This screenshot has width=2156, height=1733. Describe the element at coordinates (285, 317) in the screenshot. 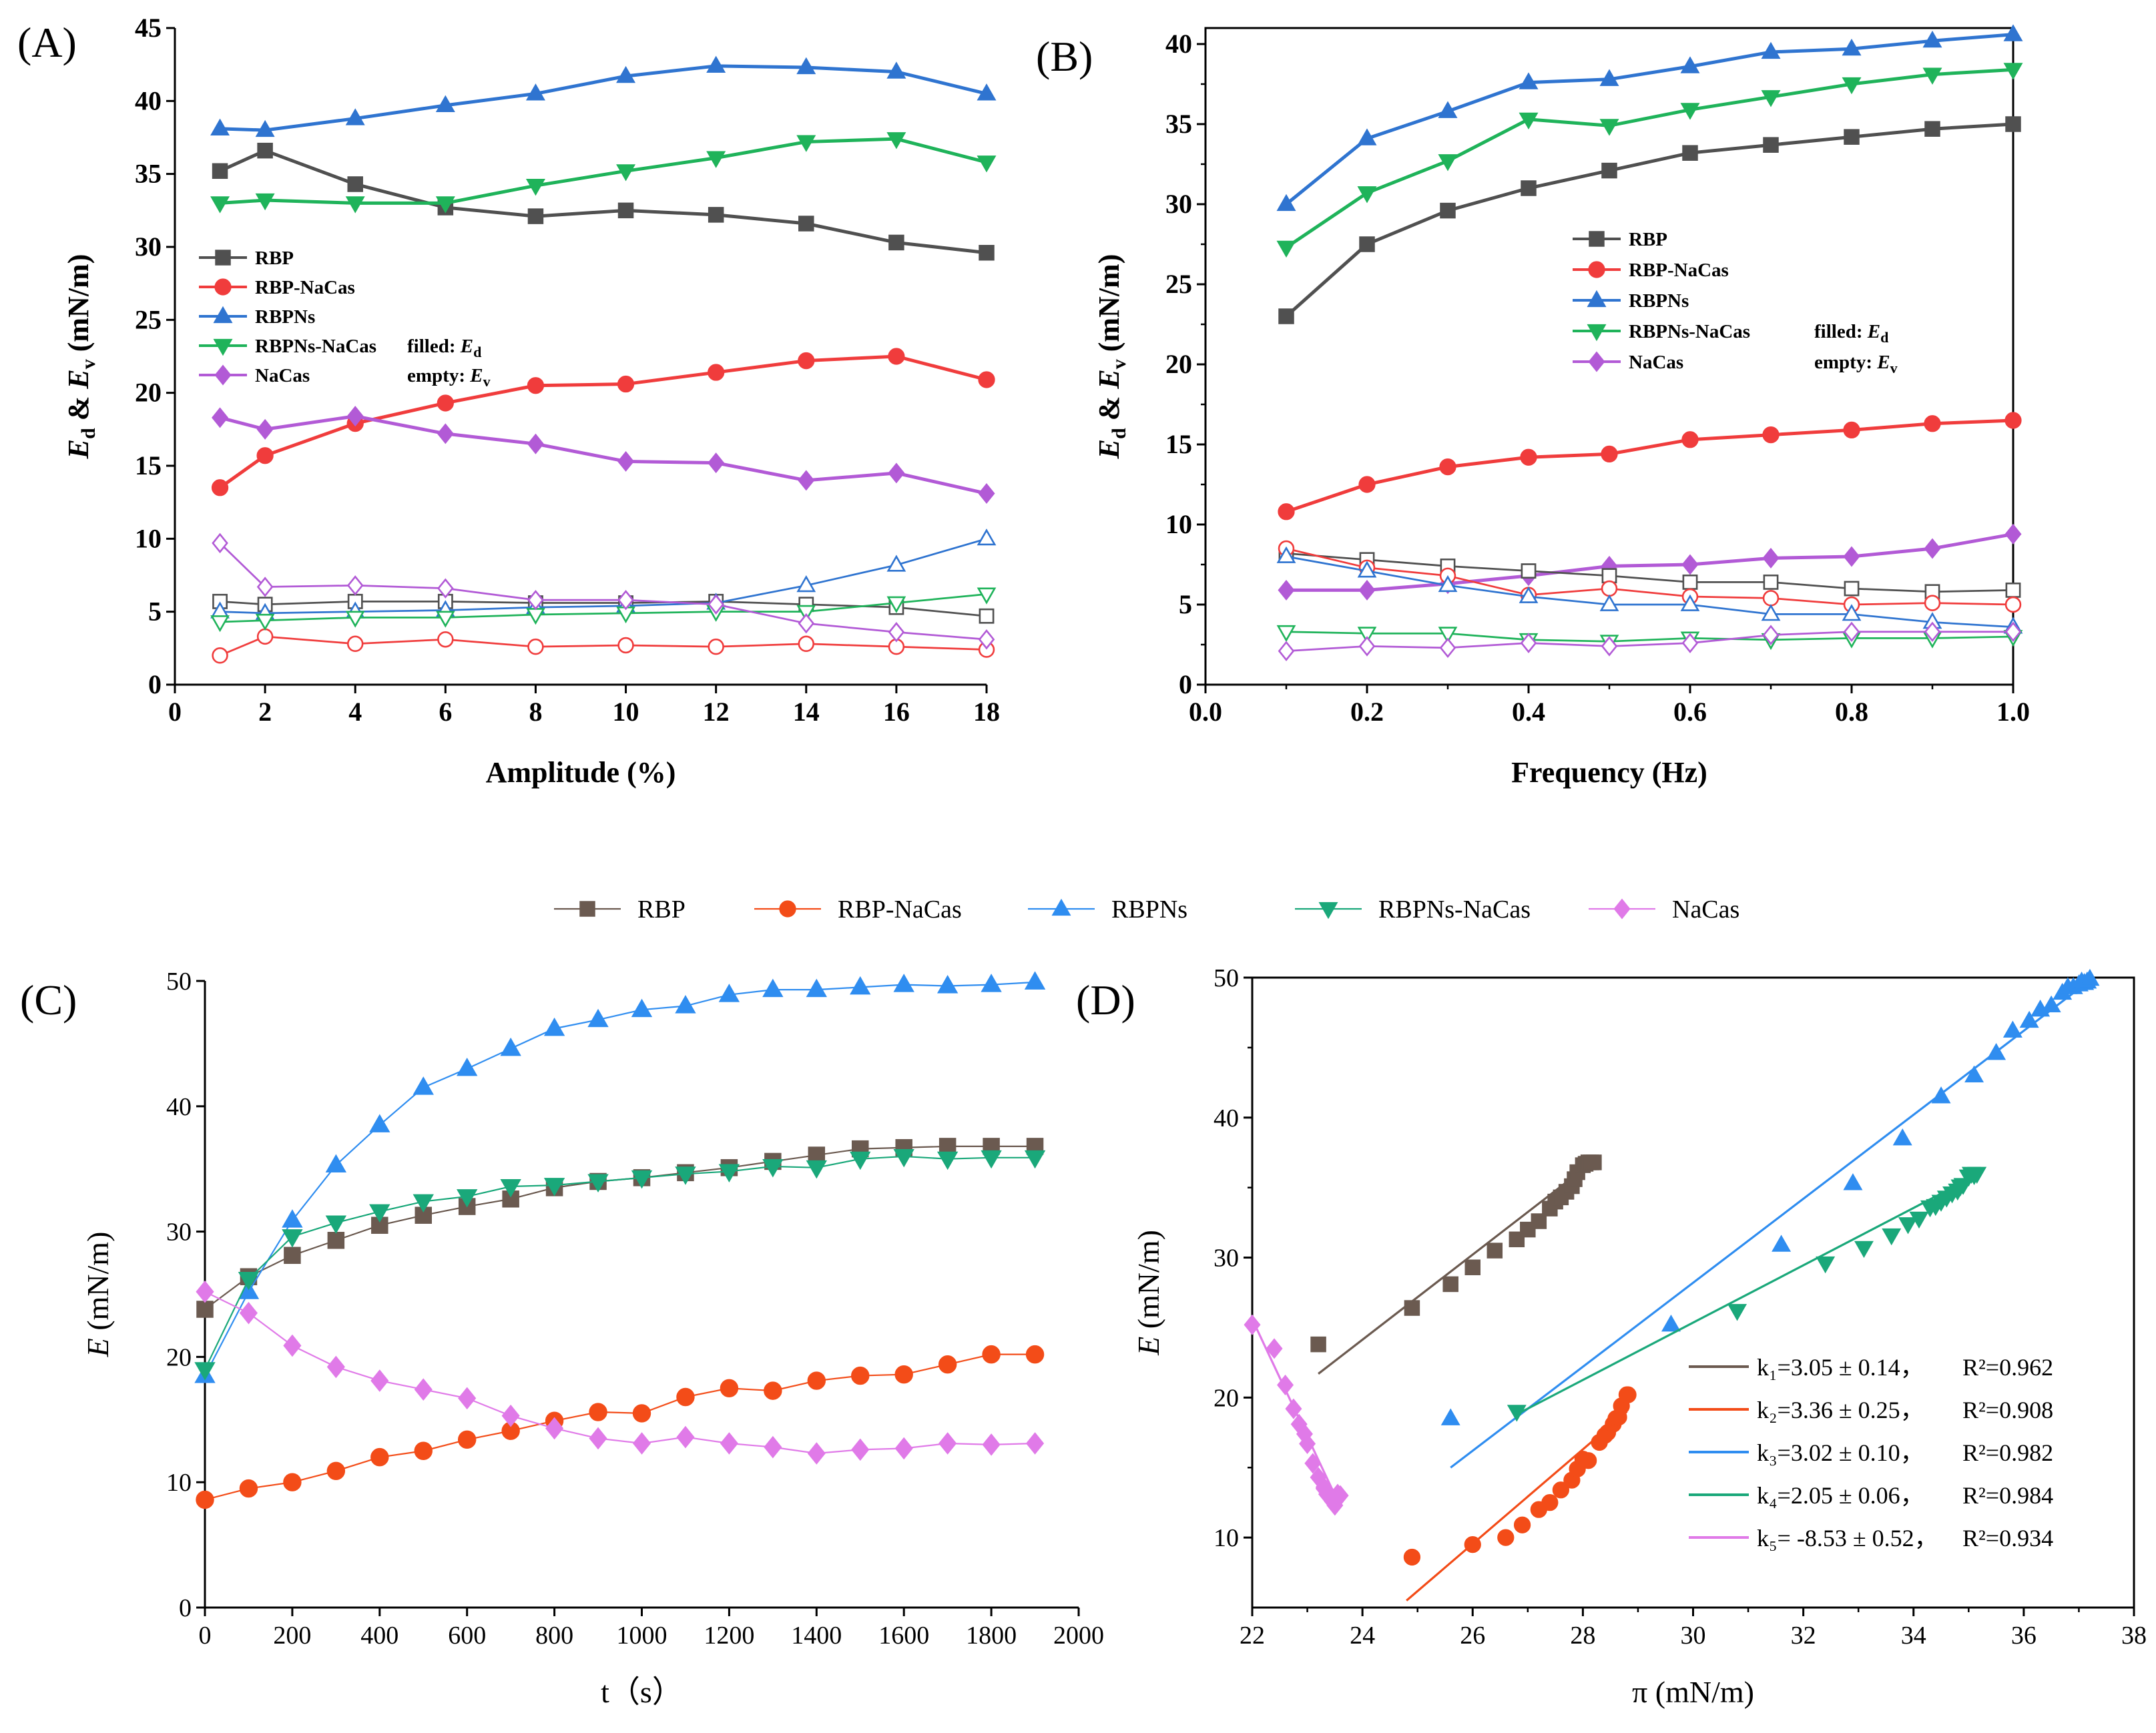

I see `legend-label-rbpns: RBPNs` at that location.